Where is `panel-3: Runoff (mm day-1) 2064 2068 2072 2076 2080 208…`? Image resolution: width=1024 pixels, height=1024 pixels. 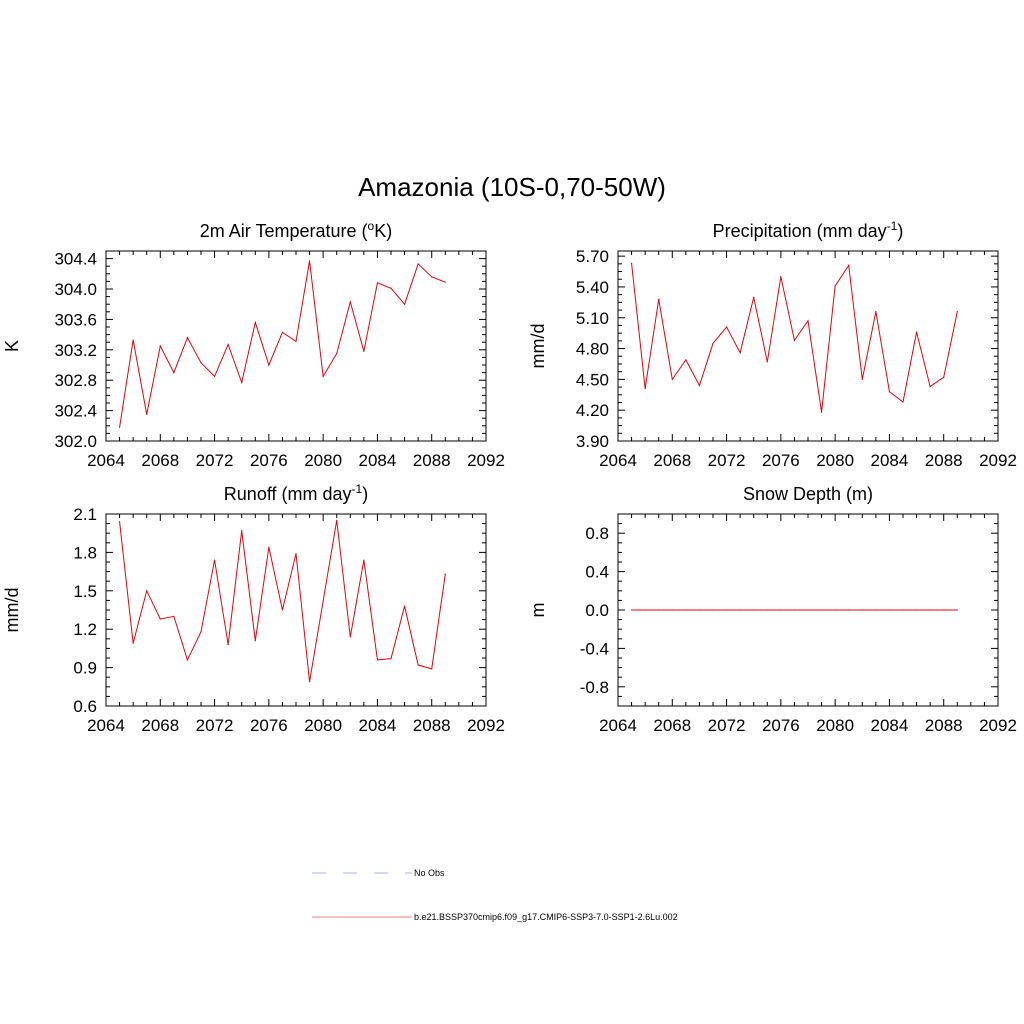 panel-3: Runoff (mm day-1) 2064 2068 2072 2076 2080 208… is located at coordinates (253, 608).